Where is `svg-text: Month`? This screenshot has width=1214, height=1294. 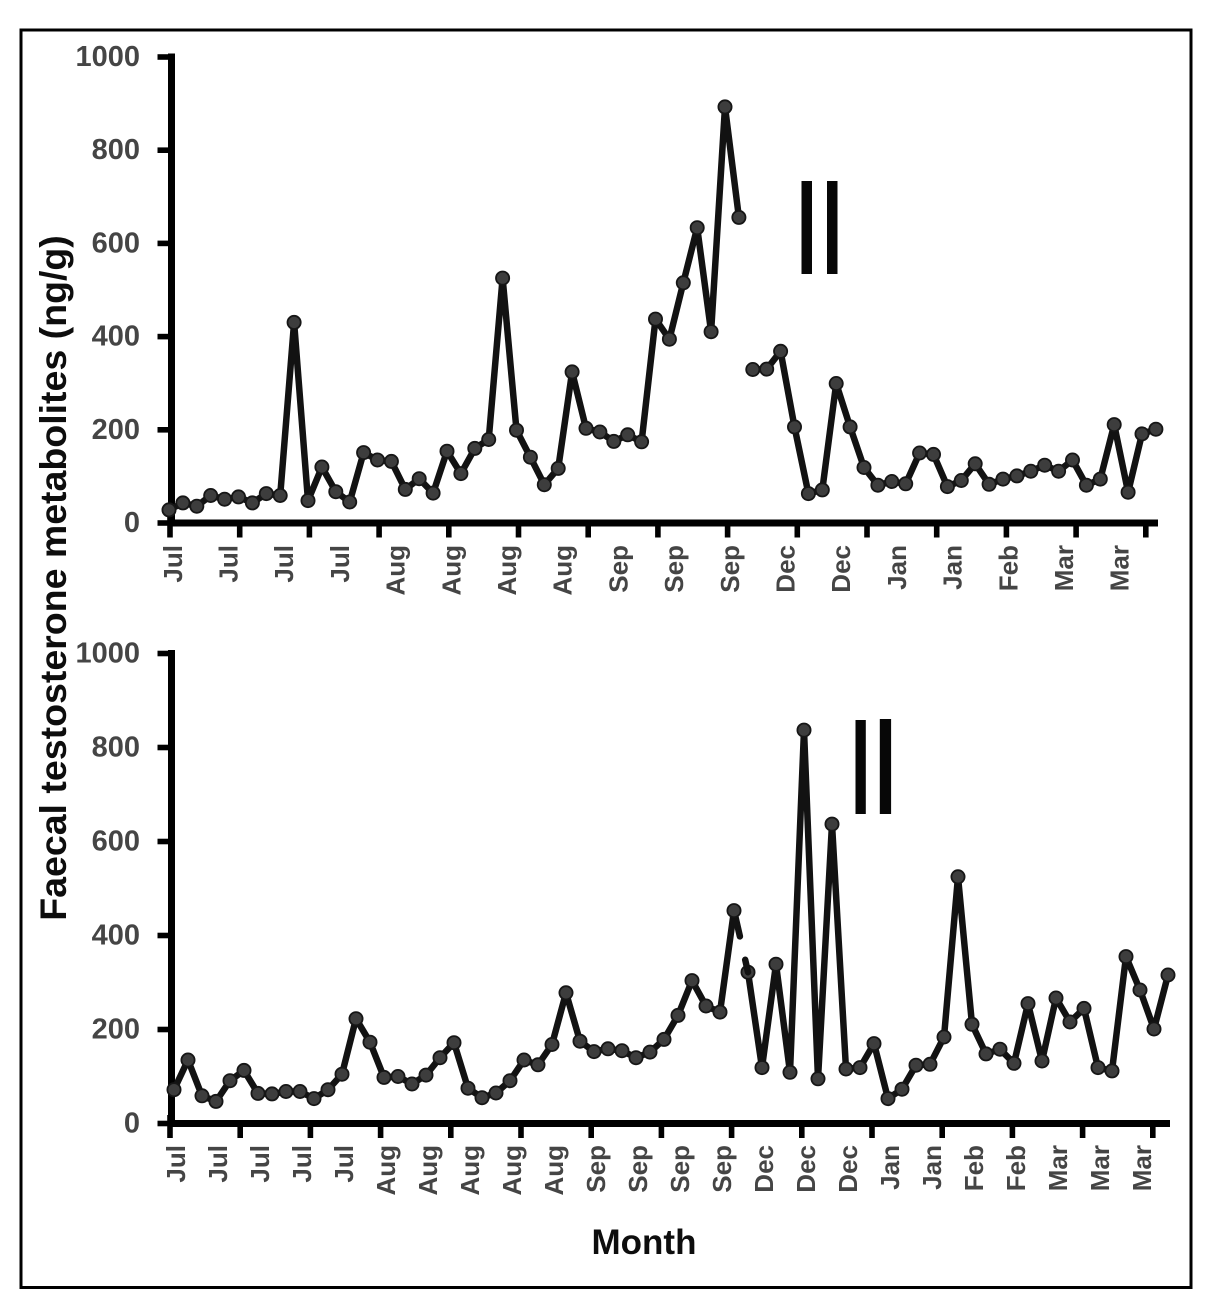
svg-text: Month is located at coordinates (644, 1242).